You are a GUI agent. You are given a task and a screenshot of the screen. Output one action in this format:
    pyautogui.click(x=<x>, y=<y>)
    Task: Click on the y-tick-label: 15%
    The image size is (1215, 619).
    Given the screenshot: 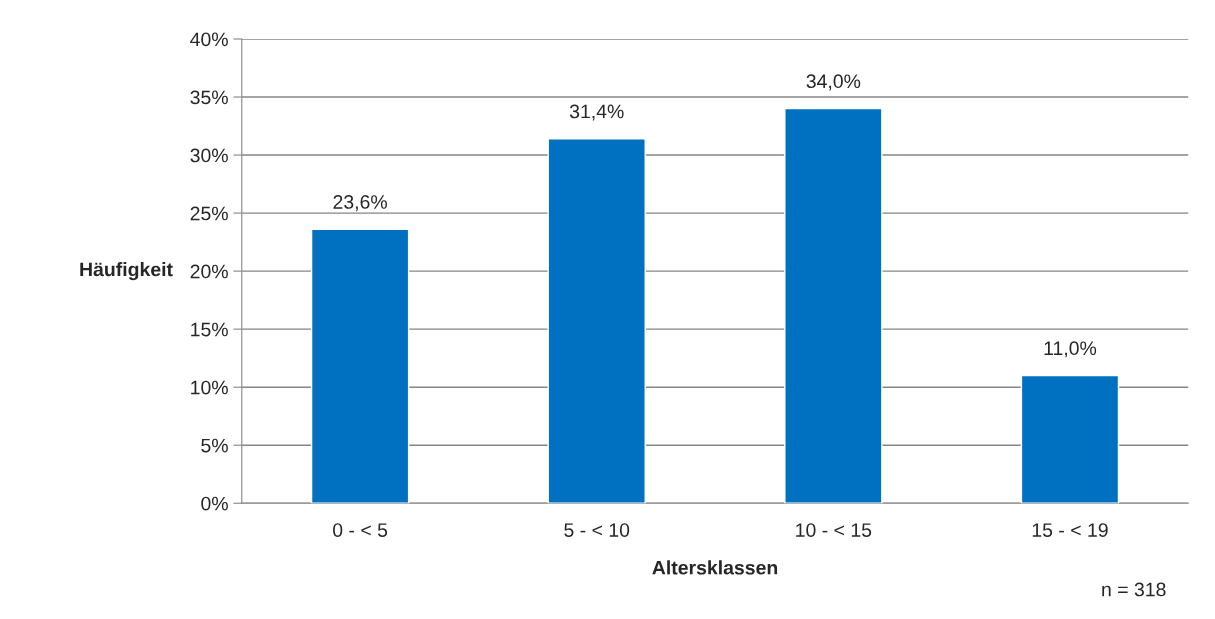 What is the action you would take?
    pyautogui.click(x=209, y=329)
    